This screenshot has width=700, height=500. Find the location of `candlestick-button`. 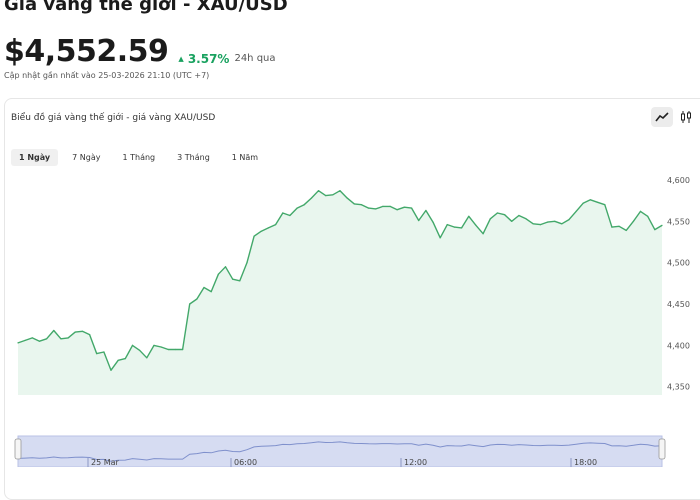

candlestick-button is located at coordinates (686, 117).